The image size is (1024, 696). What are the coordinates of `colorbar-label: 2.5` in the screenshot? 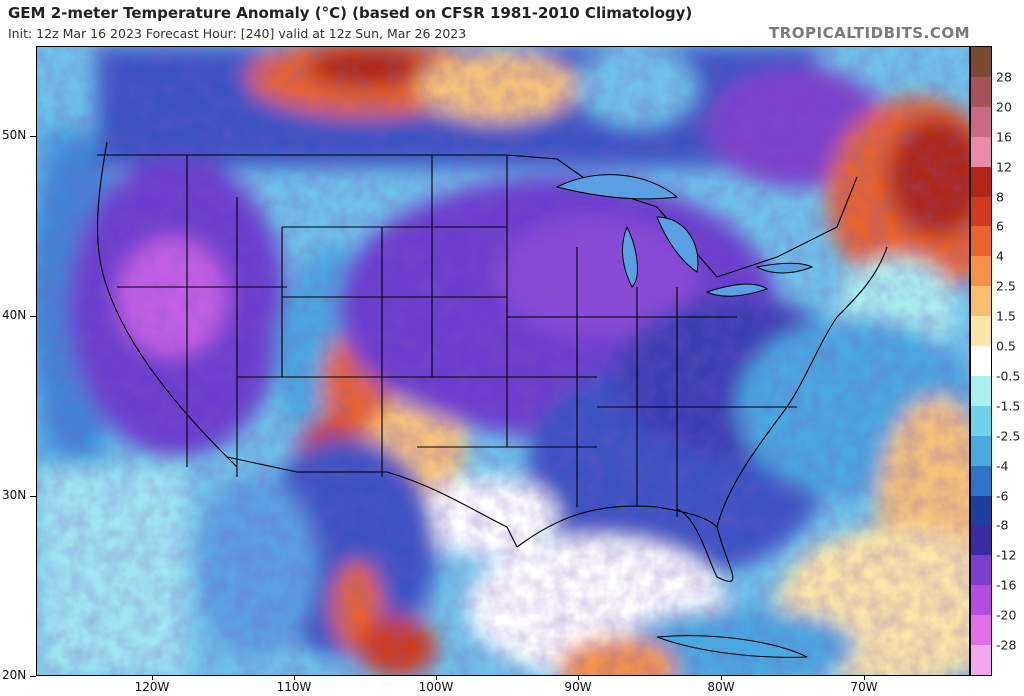 It's located at (1006, 286).